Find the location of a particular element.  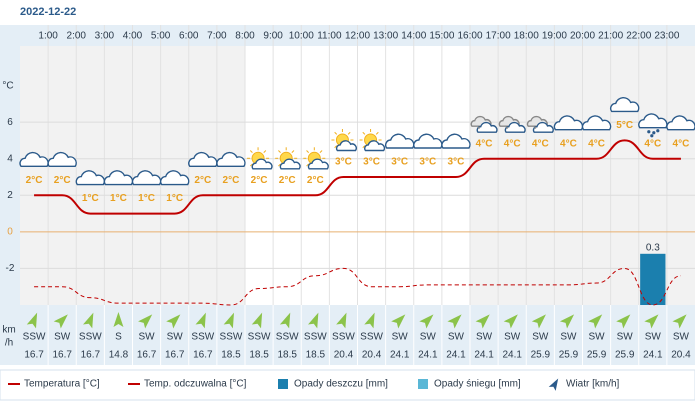

hour-label: 20:00 is located at coordinates (582, 36).